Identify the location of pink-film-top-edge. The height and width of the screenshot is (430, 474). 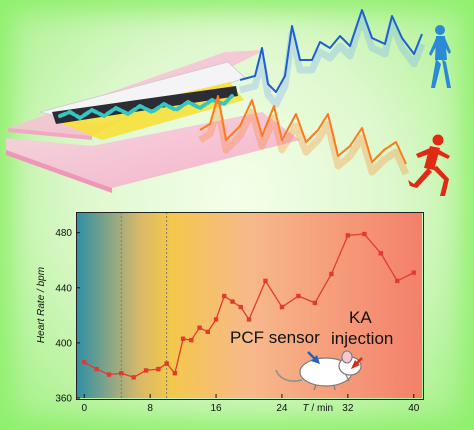
(50, 134).